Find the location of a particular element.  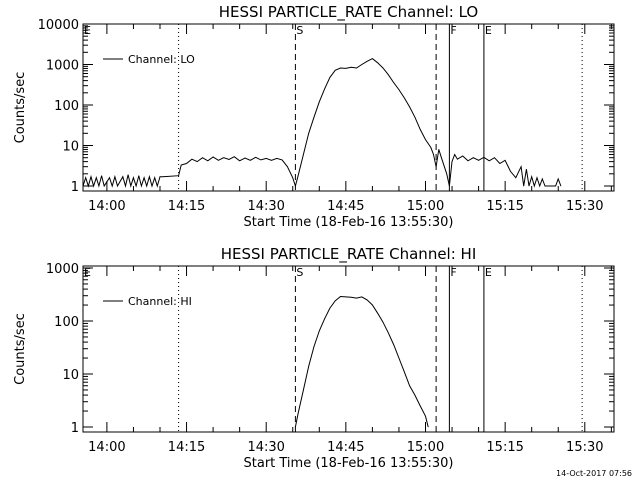

flag-label: S is located at coordinates (299, 30).